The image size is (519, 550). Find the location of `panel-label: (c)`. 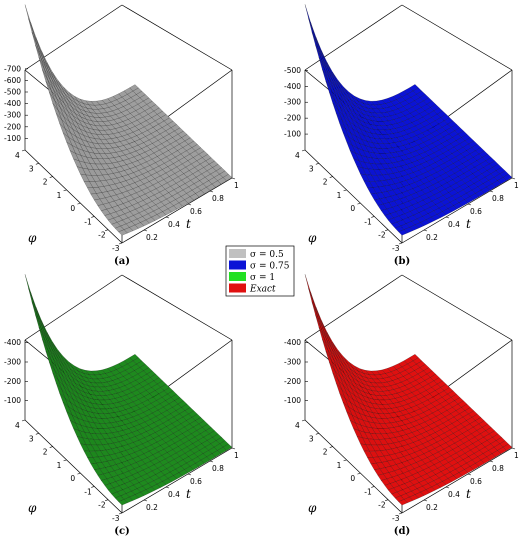

panel-label: (c) is located at coordinates (122, 531).